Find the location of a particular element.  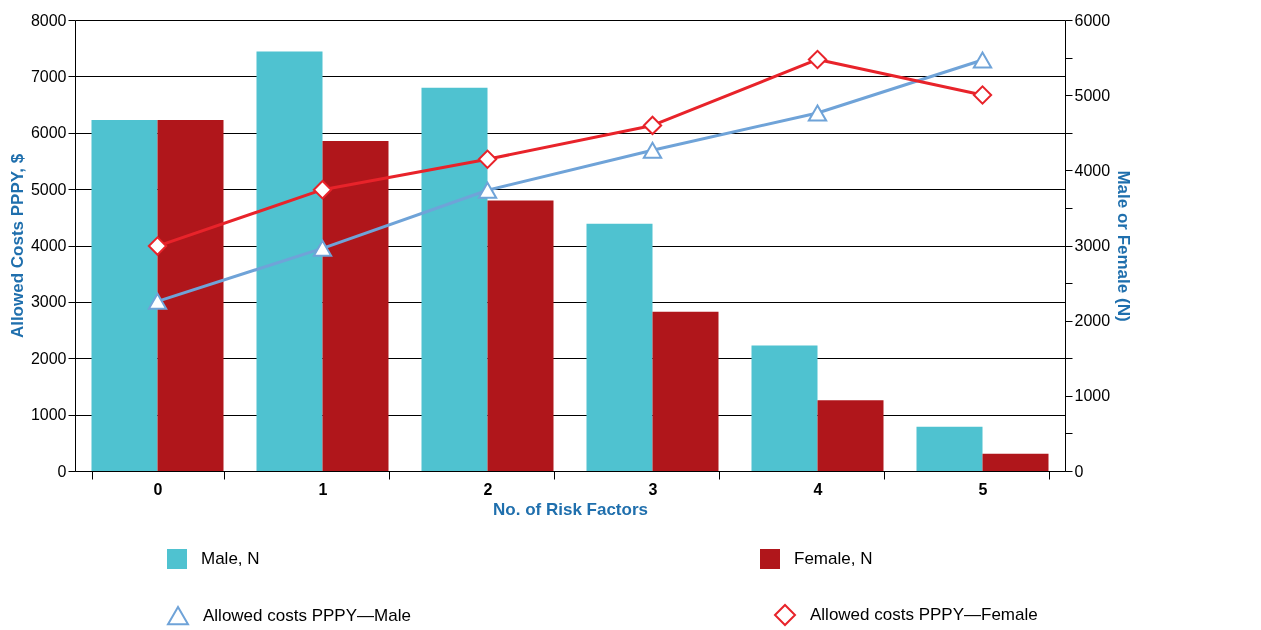

y-tick-label: 2000 is located at coordinates (48, 358).